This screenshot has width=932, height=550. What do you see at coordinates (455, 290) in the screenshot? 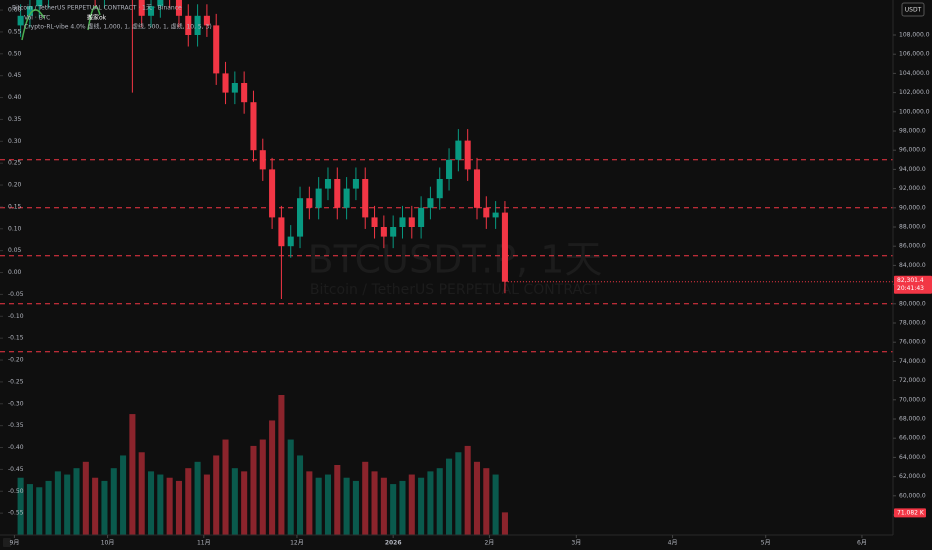
I see `watermark-subtitle: Bitcoin / TetherUS PERPETUAL CONTRACT` at bounding box center [455, 290].